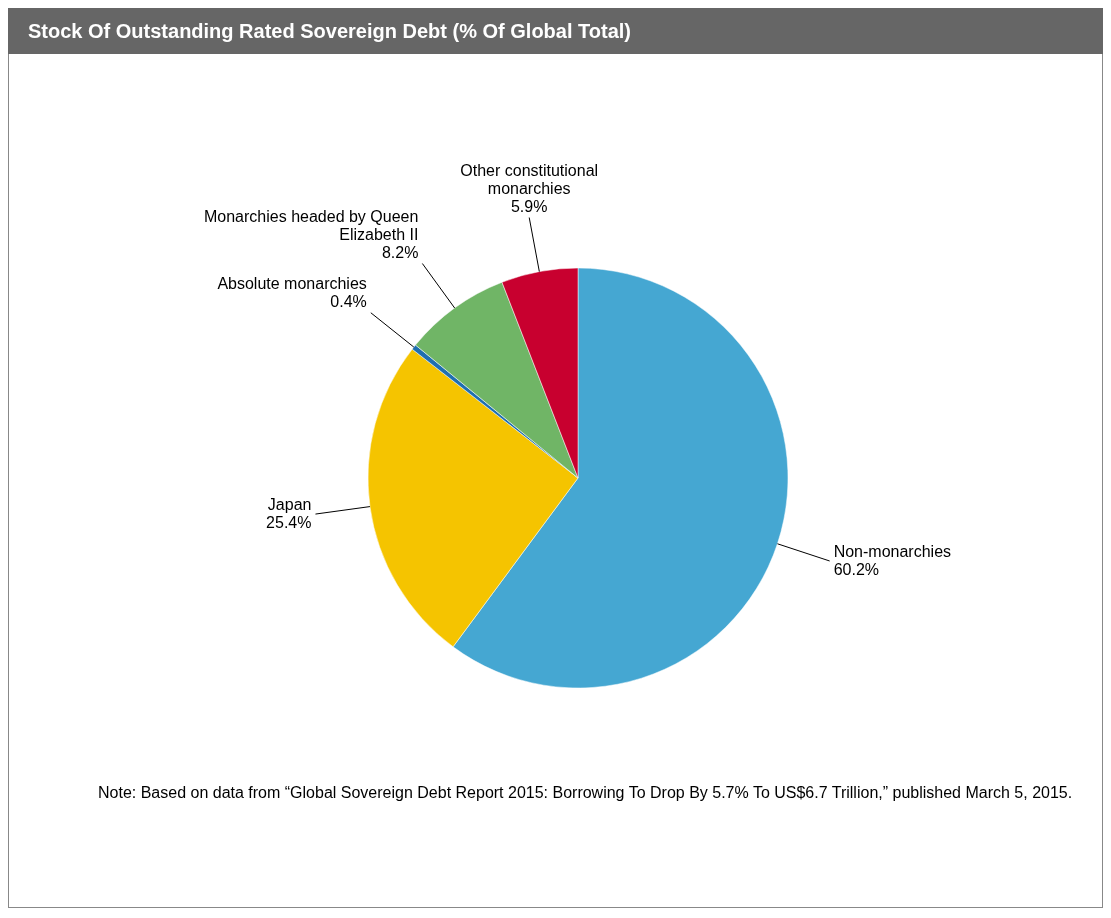 The image size is (1111, 918). What do you see at coordinates (529, 179) in the screenshot?
I see `slice-label: Other constitutional monarchies` at bounding box center [529, 179].